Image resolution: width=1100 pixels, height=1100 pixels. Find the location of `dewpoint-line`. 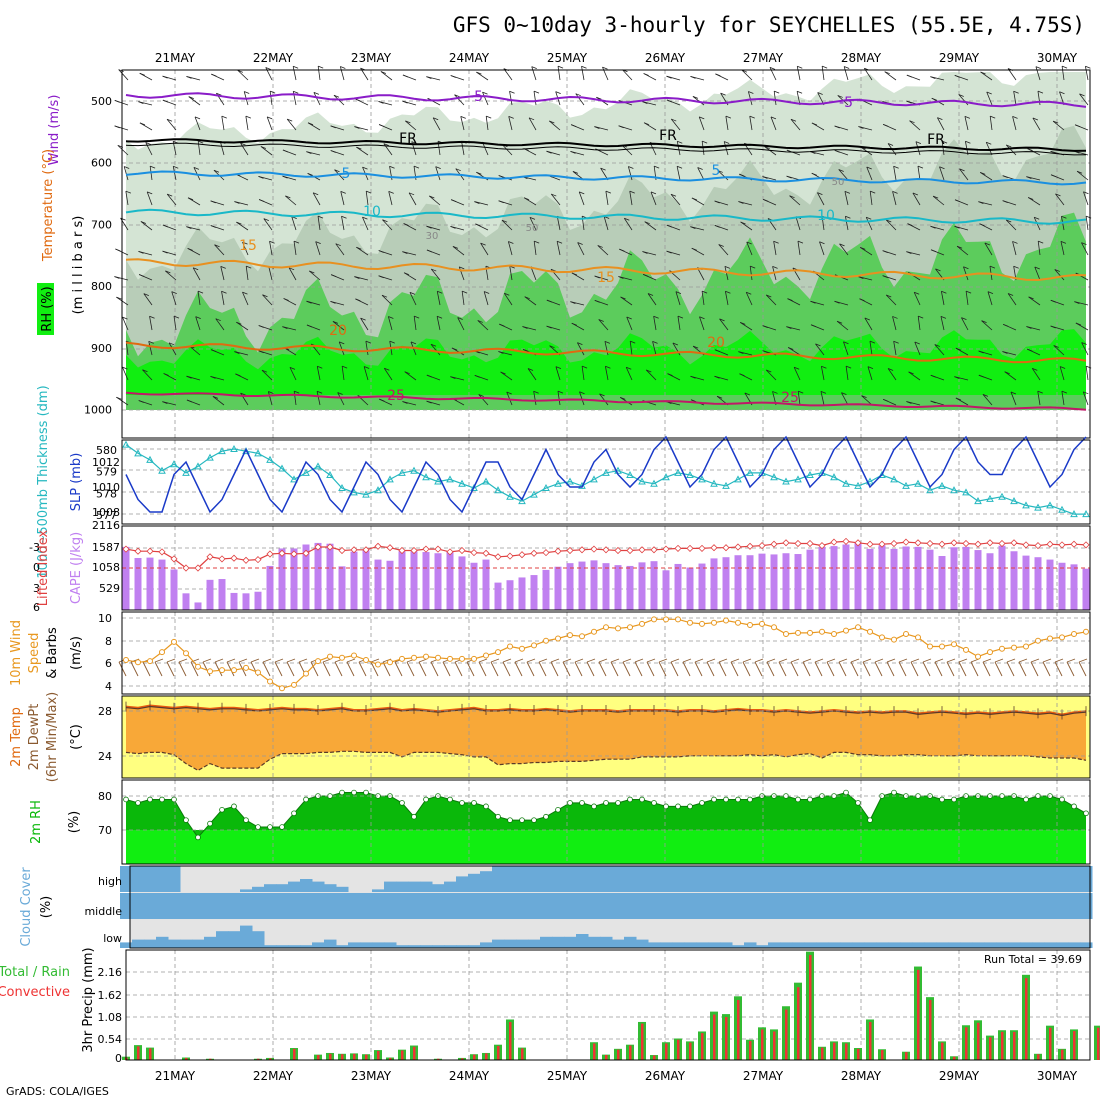

dewpoint-line is located at coordinates (606, 761).